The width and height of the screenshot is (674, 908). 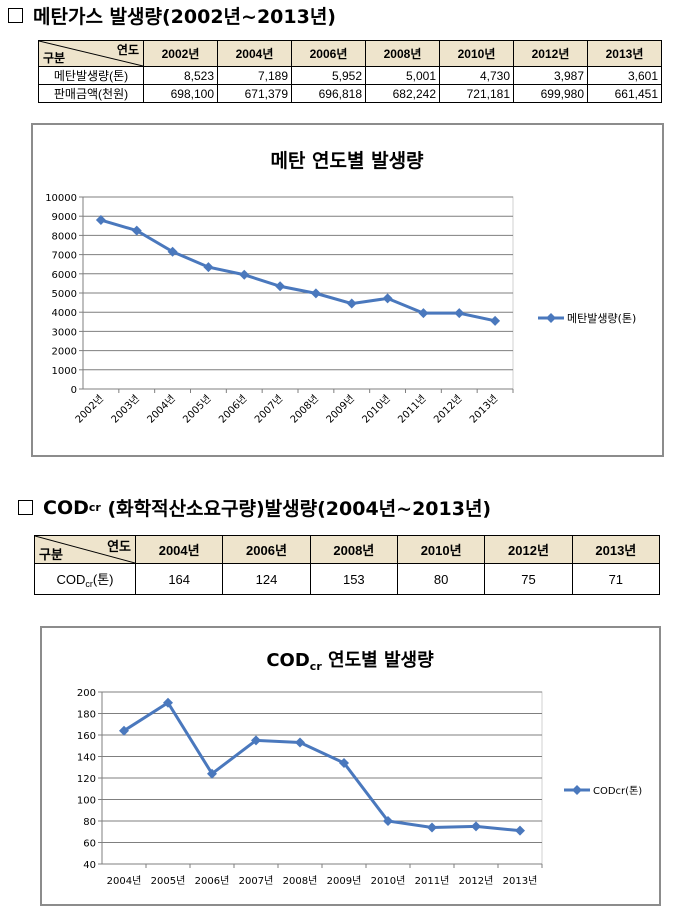 What do you see at coordinates (376, 409) in the screenshot?
I see `x-tick-label: 2010년` at bounding box center [376, 409].